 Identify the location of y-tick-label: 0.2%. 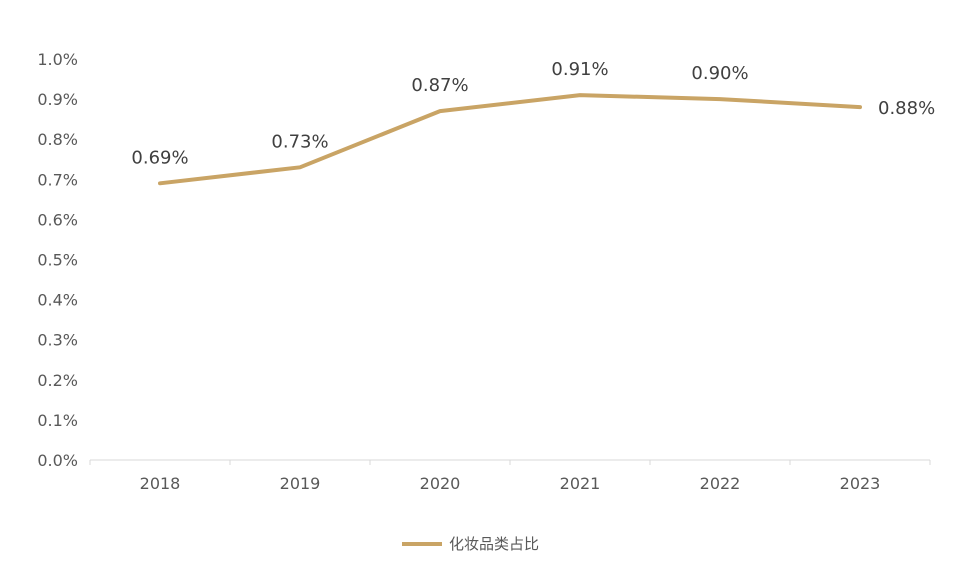
(57, 380).